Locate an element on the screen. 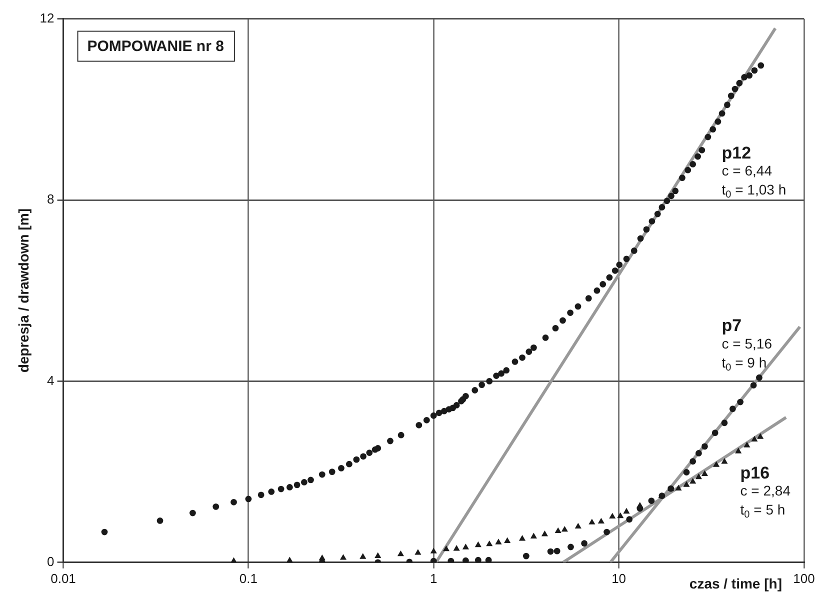 Image resolution: width=826 pixels, height=602 pixels. annotation: p12 is located at coordinates (737, 152).